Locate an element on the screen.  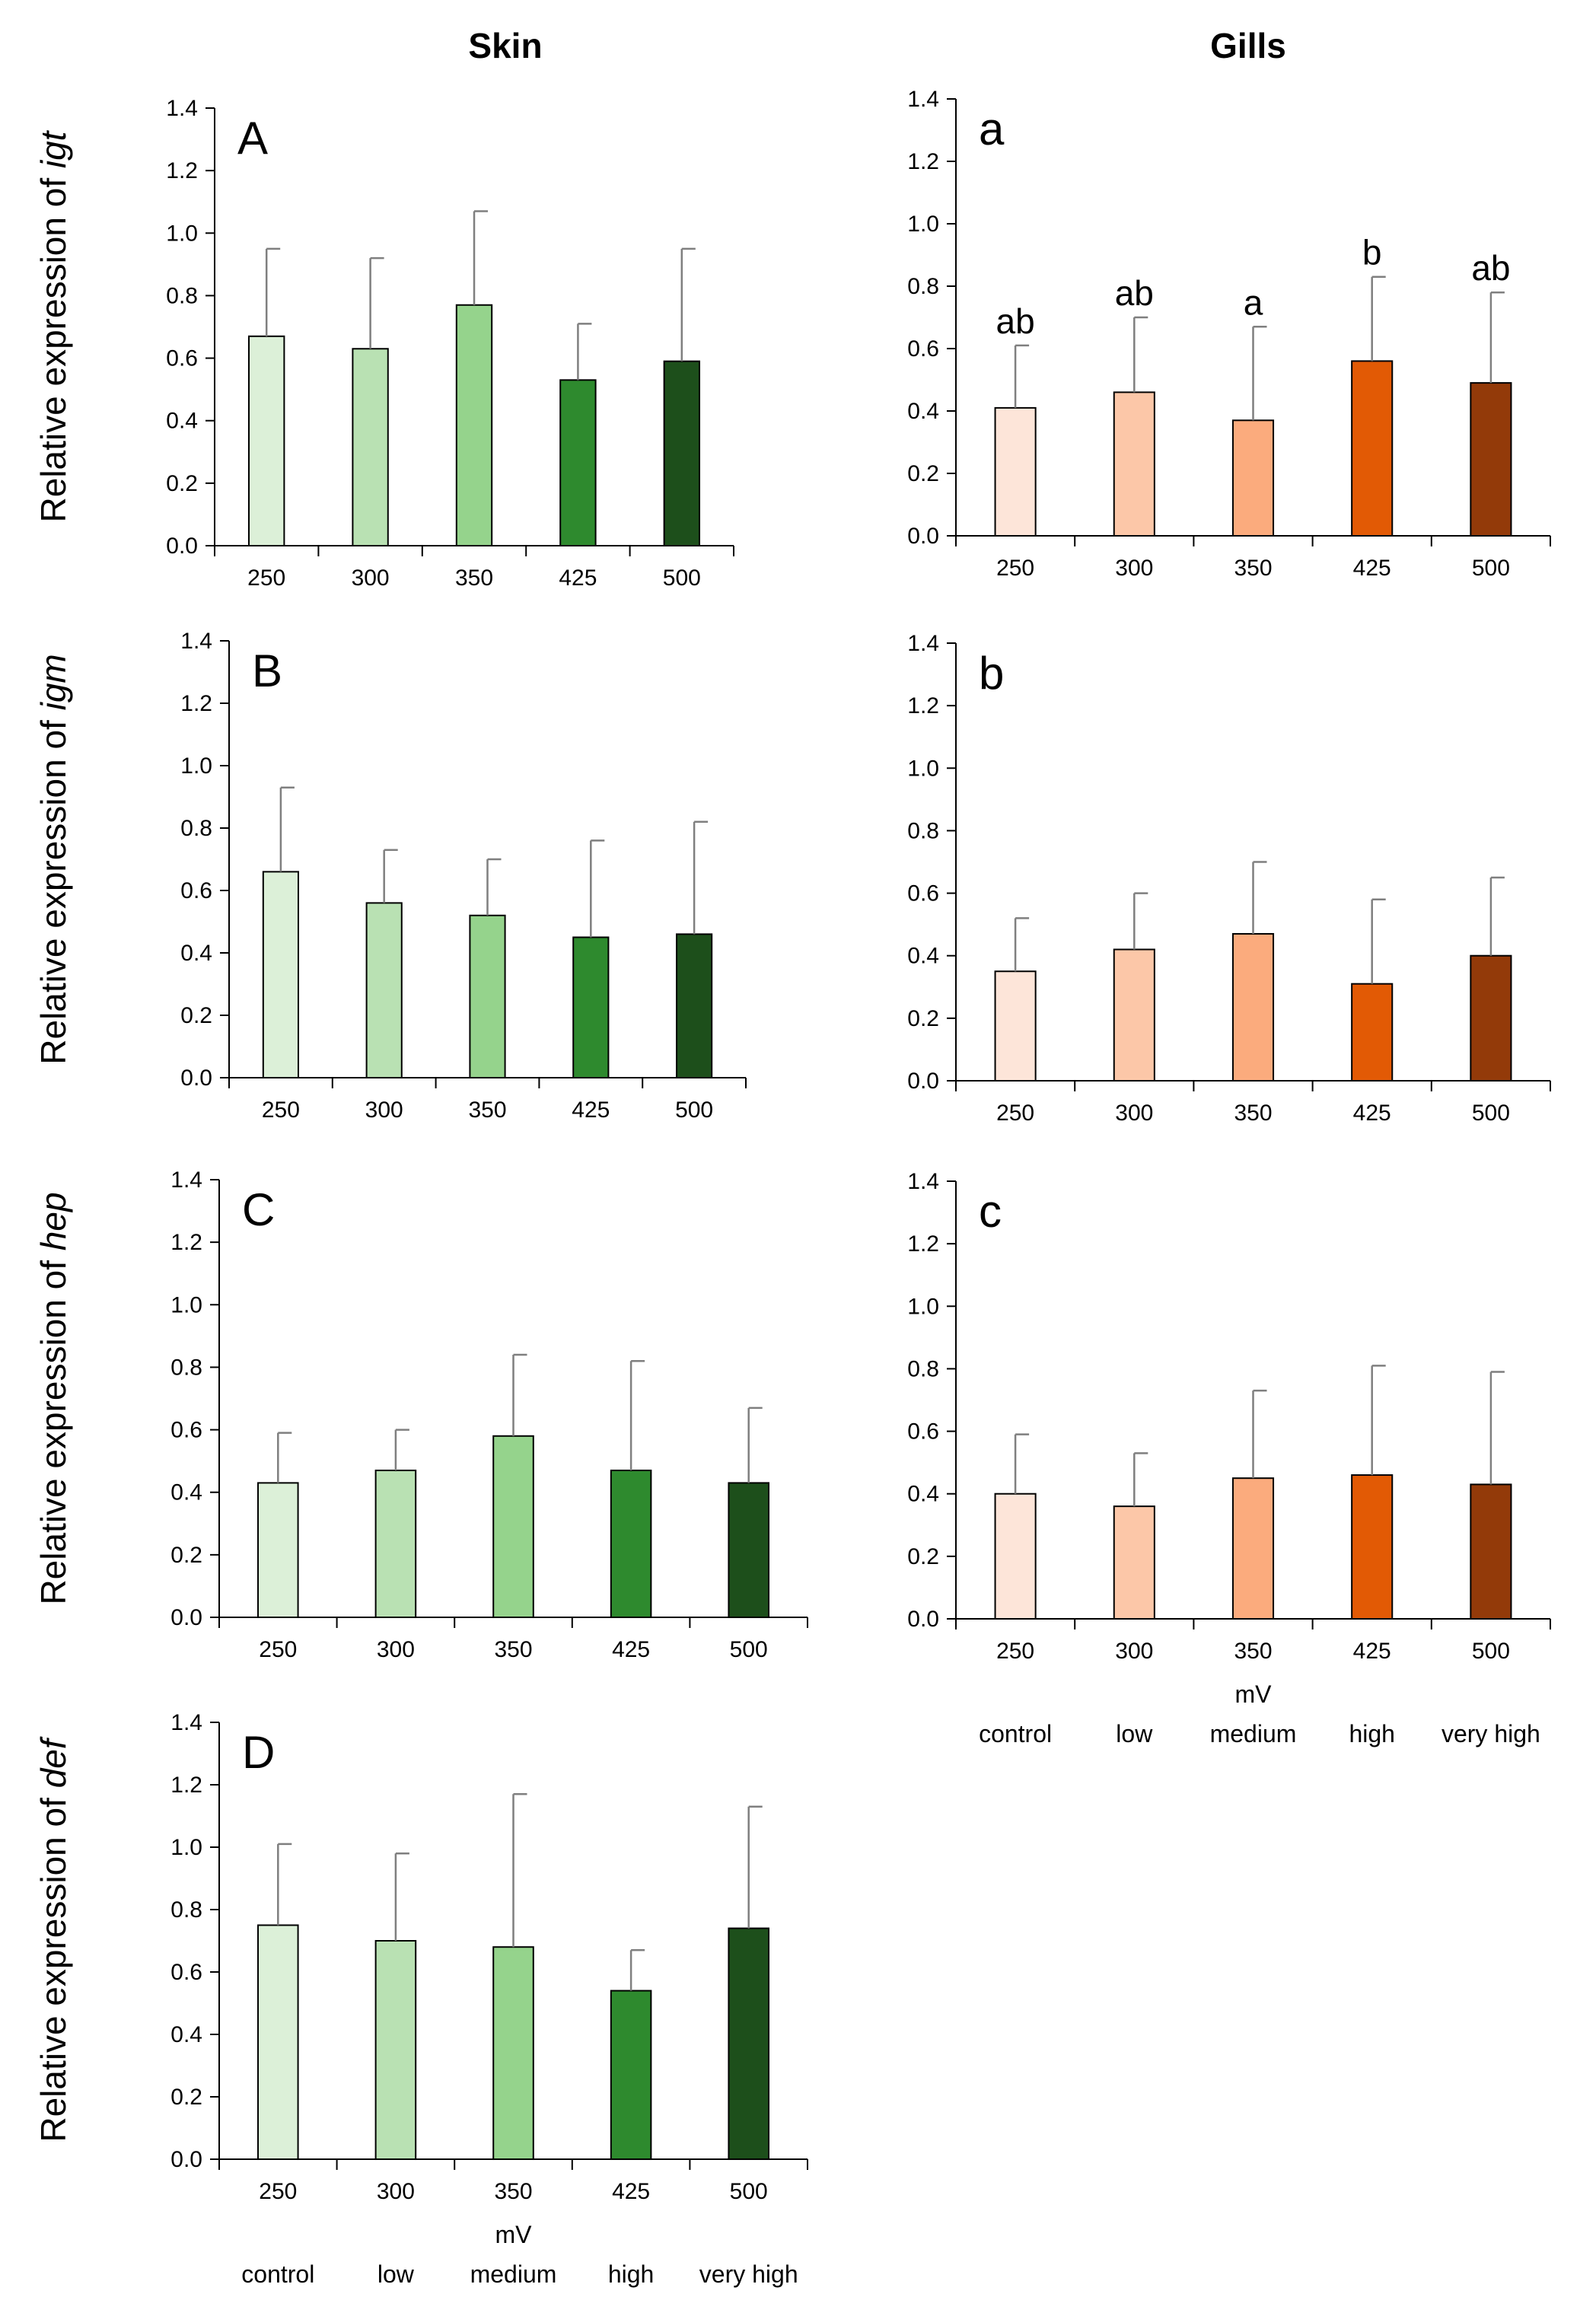
skin-igt-y-axis-label: Relative expression of igt is located at coordinates (53, 325).